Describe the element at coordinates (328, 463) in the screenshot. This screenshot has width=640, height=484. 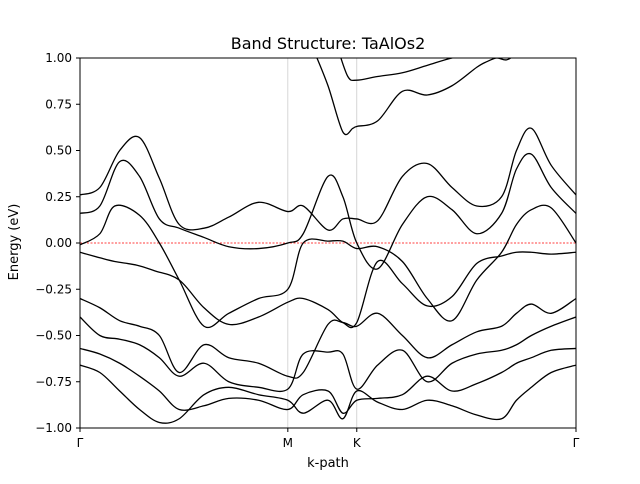
I see `x-axis-label: k-path` at that location.